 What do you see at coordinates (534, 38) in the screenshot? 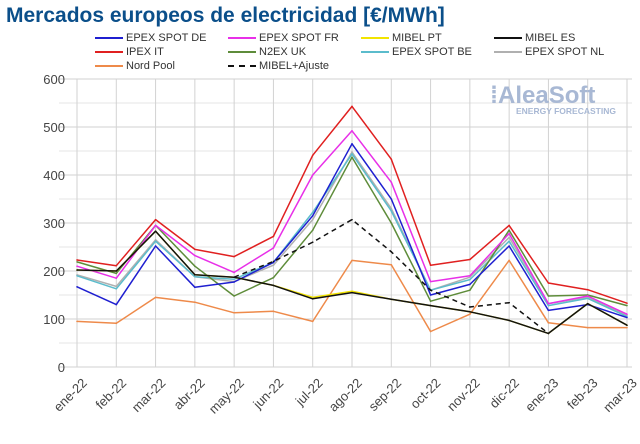
I see `legend-item: MIBEL ES` at bounding box center [534, 38].